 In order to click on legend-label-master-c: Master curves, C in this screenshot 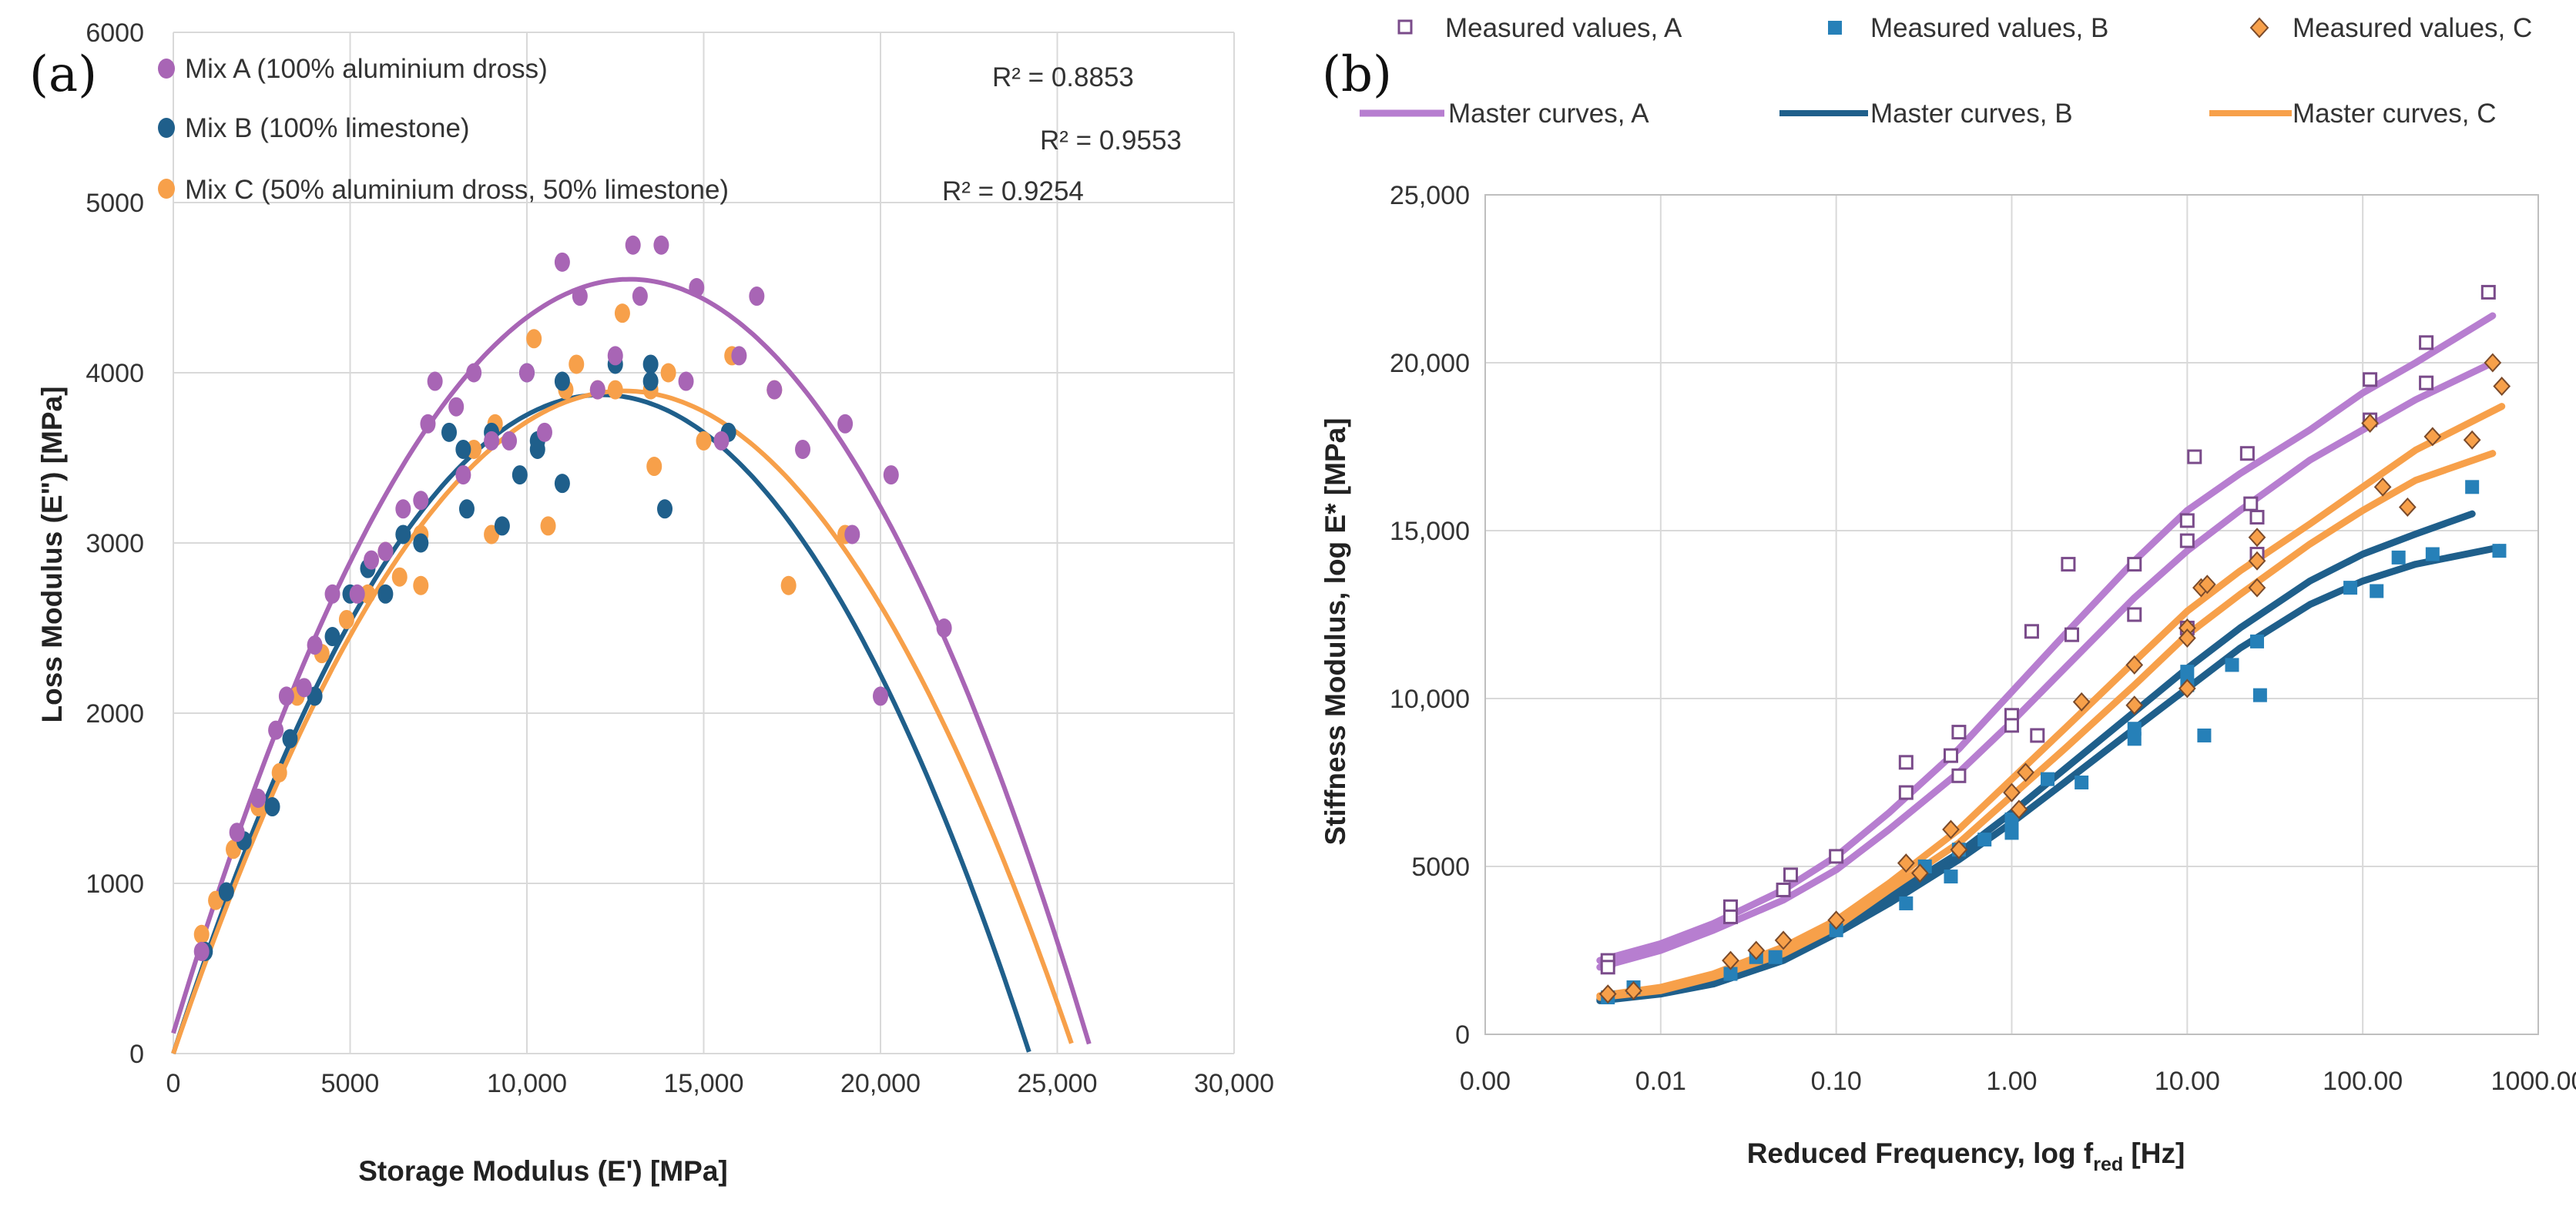, I will do `click(2395, 114)`.